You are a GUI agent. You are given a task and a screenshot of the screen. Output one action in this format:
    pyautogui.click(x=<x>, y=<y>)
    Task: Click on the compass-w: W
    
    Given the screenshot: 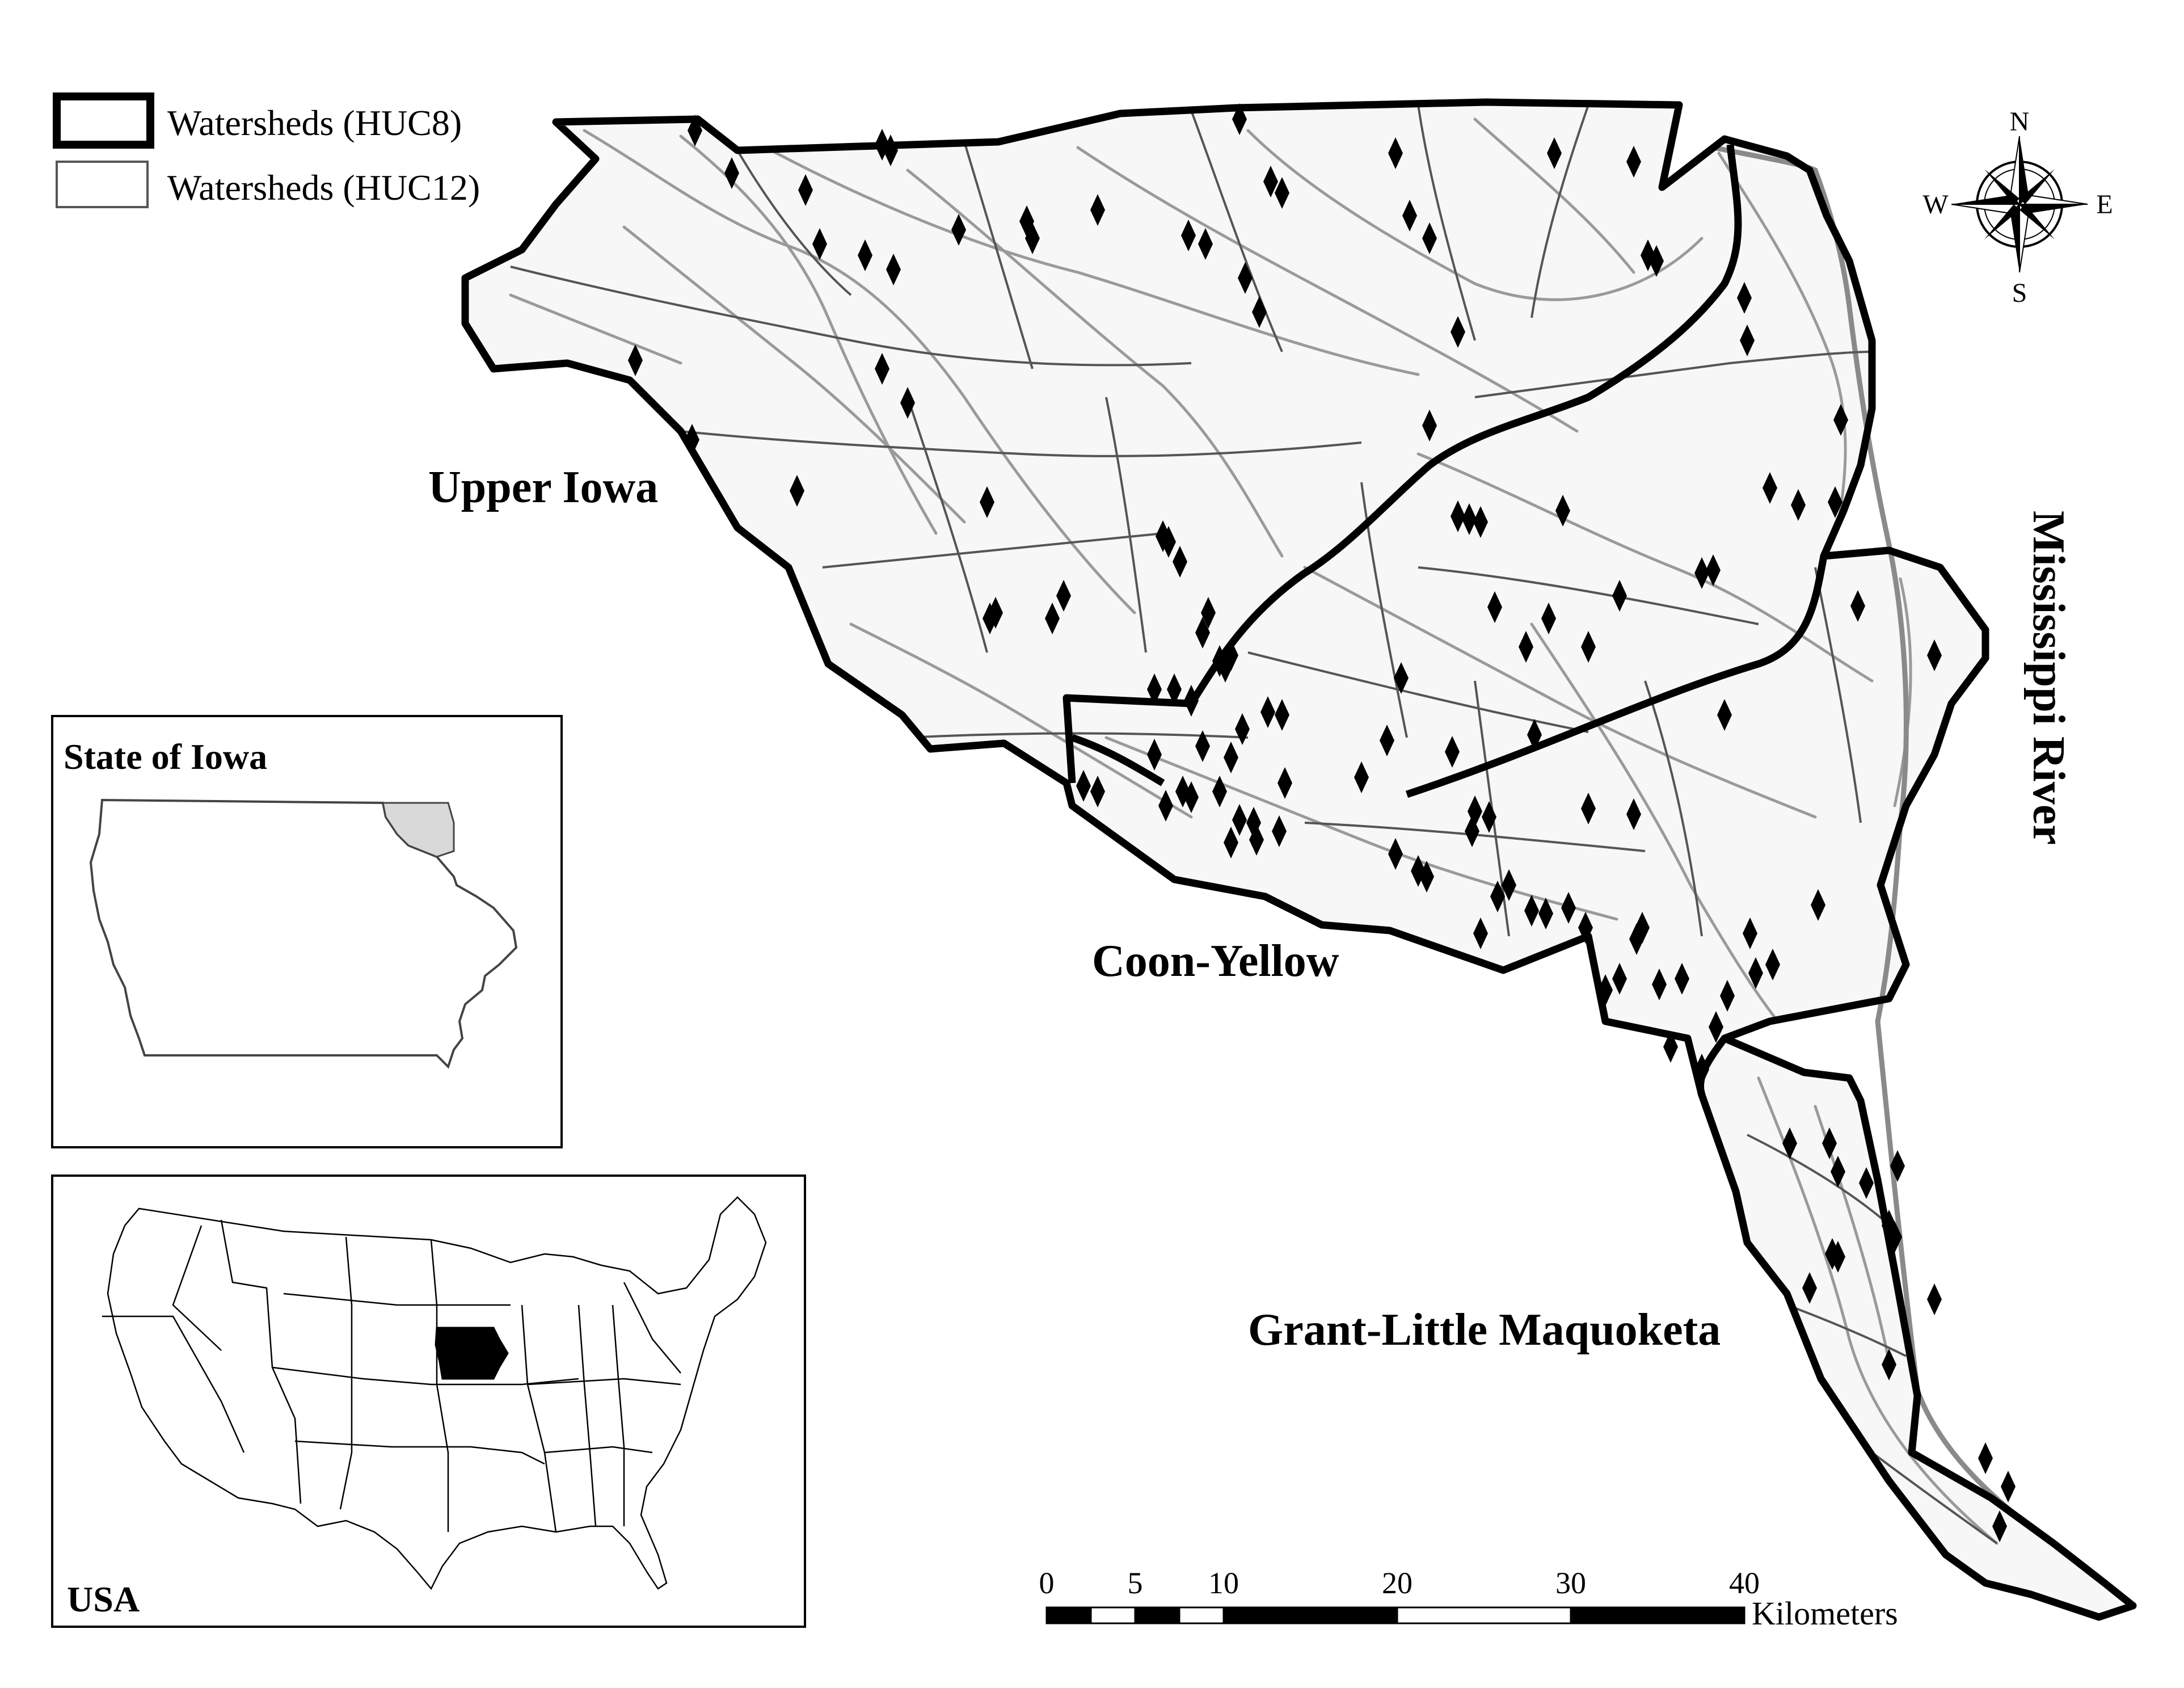 What is the action you would take?
    pyautogui.click(x=1935, y=205)
    